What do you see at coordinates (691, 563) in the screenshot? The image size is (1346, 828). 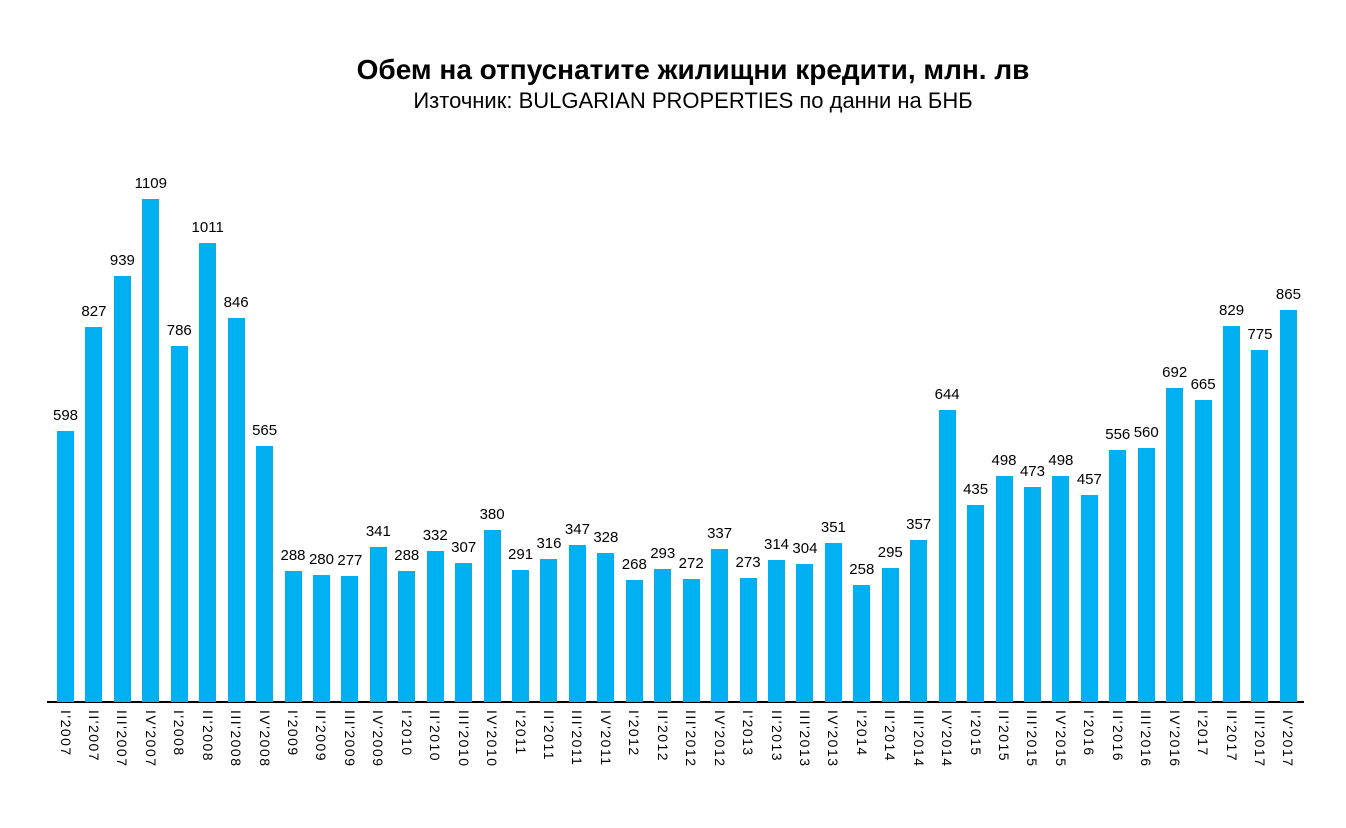 I see `bar-value-label: 272` at bounding box center [691, 563].